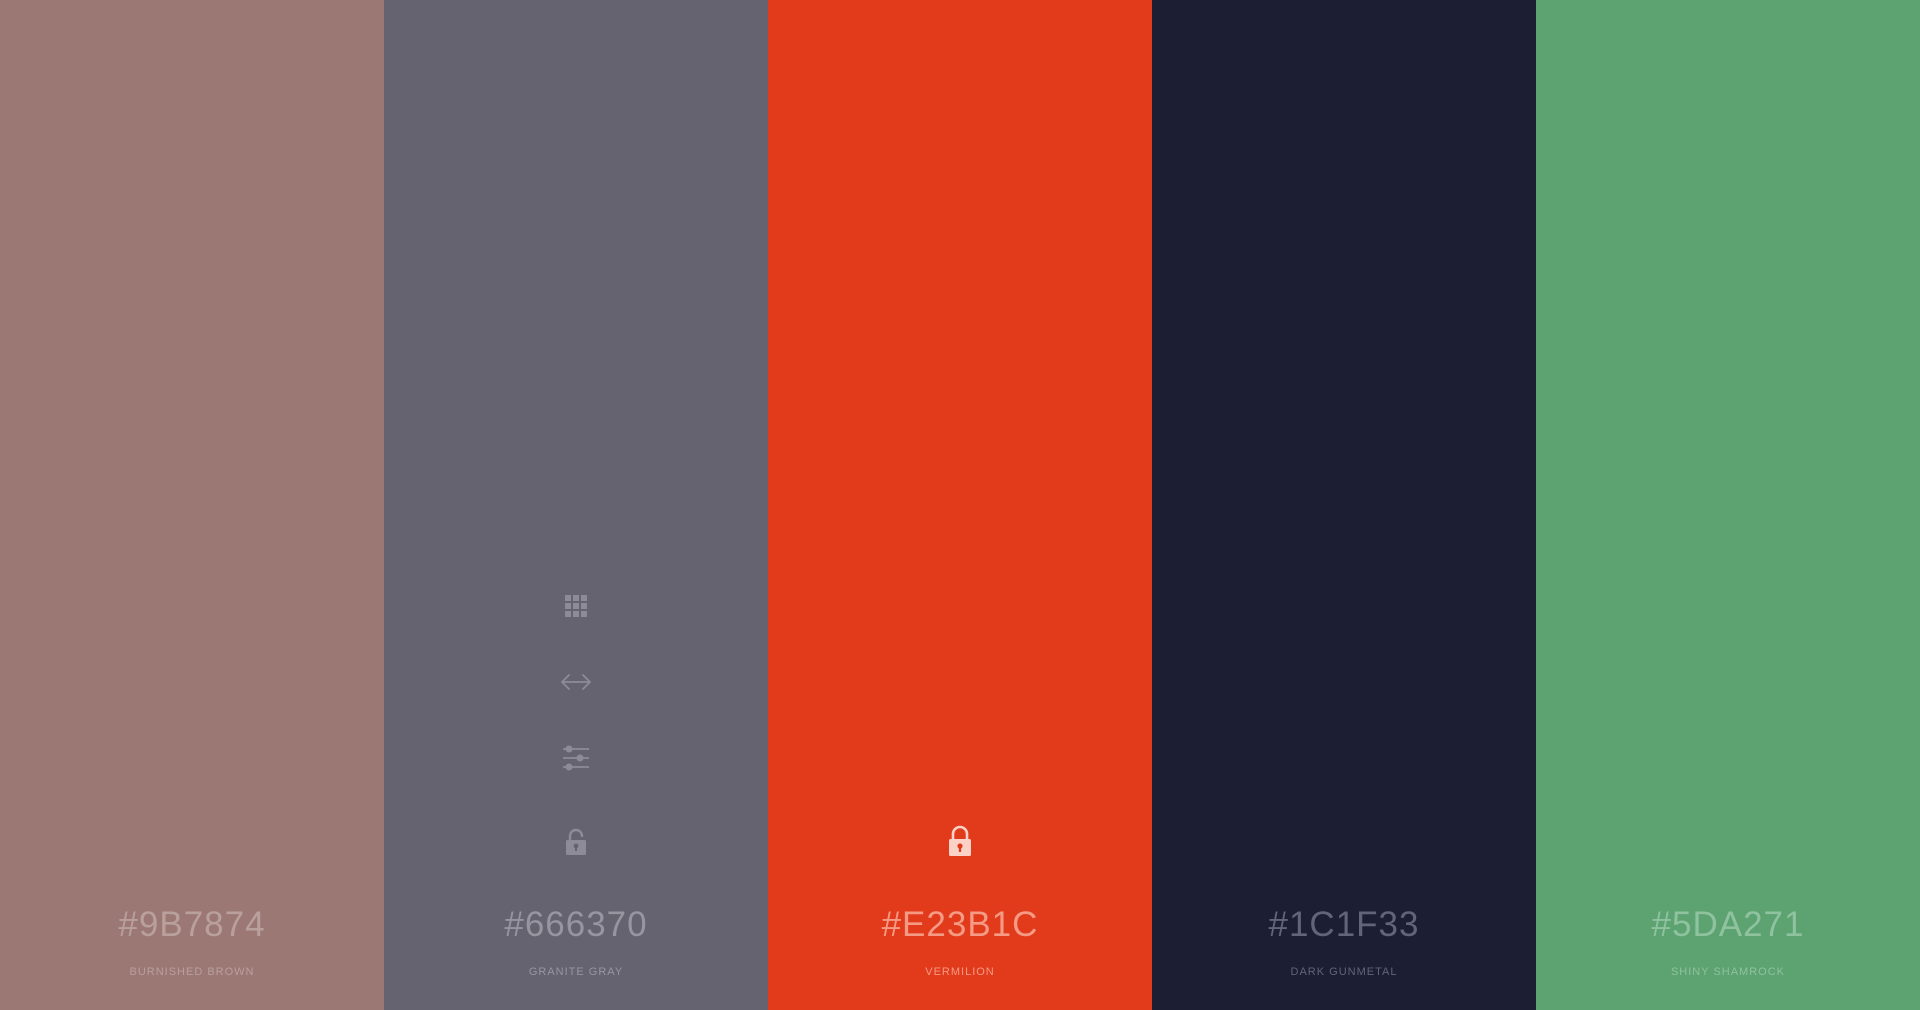 This screenshot has height=1010, width=1920. I want to click on swatch-hex: #E23B1C, so click(960, 924).